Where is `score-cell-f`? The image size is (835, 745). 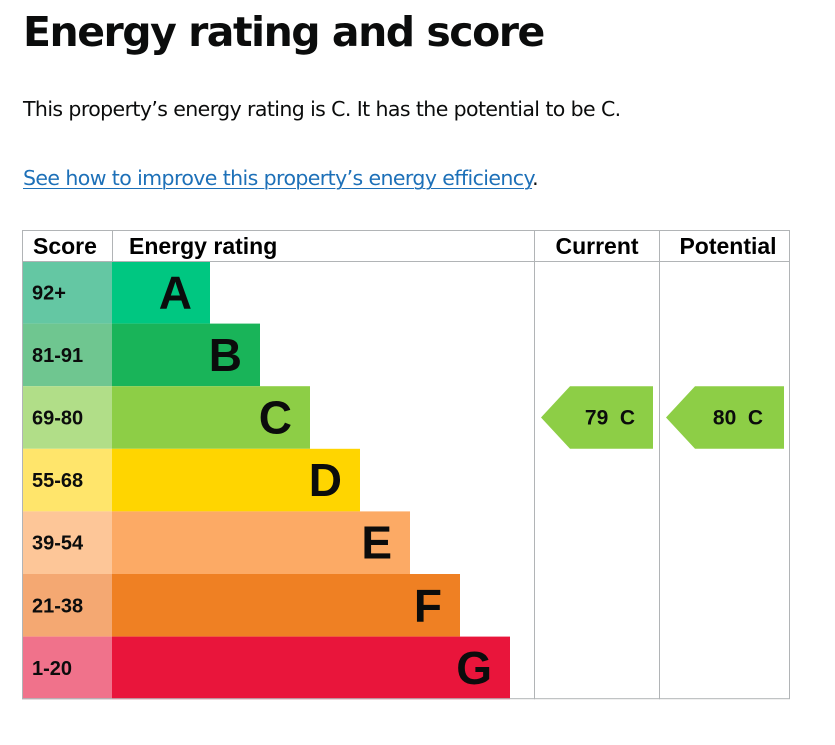 score-cell-f is located at coordinates (67, 605).